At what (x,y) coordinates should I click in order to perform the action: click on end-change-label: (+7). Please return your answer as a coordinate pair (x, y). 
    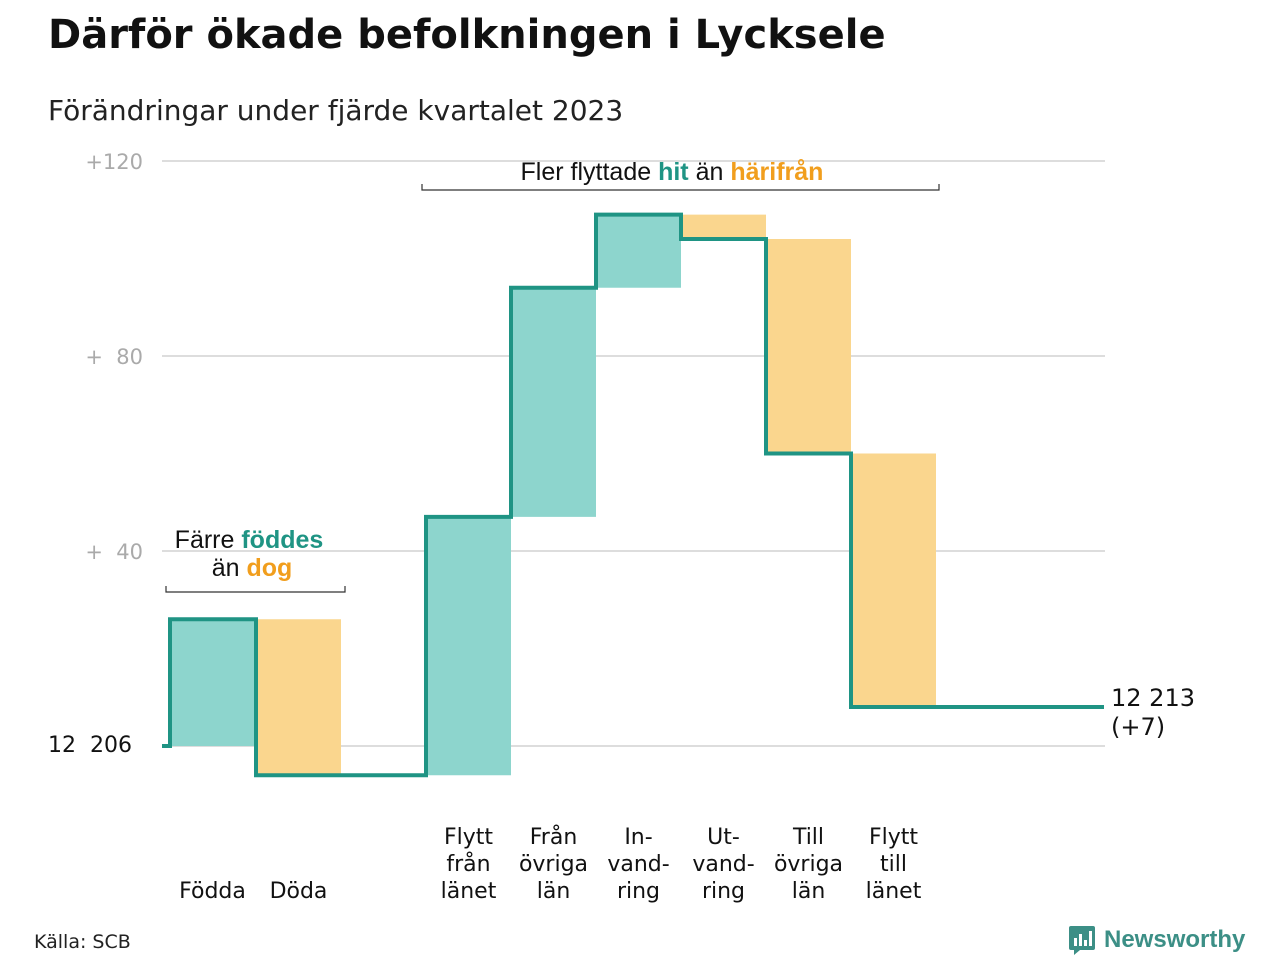
    Looking at the image, I should click on (1138, 727).